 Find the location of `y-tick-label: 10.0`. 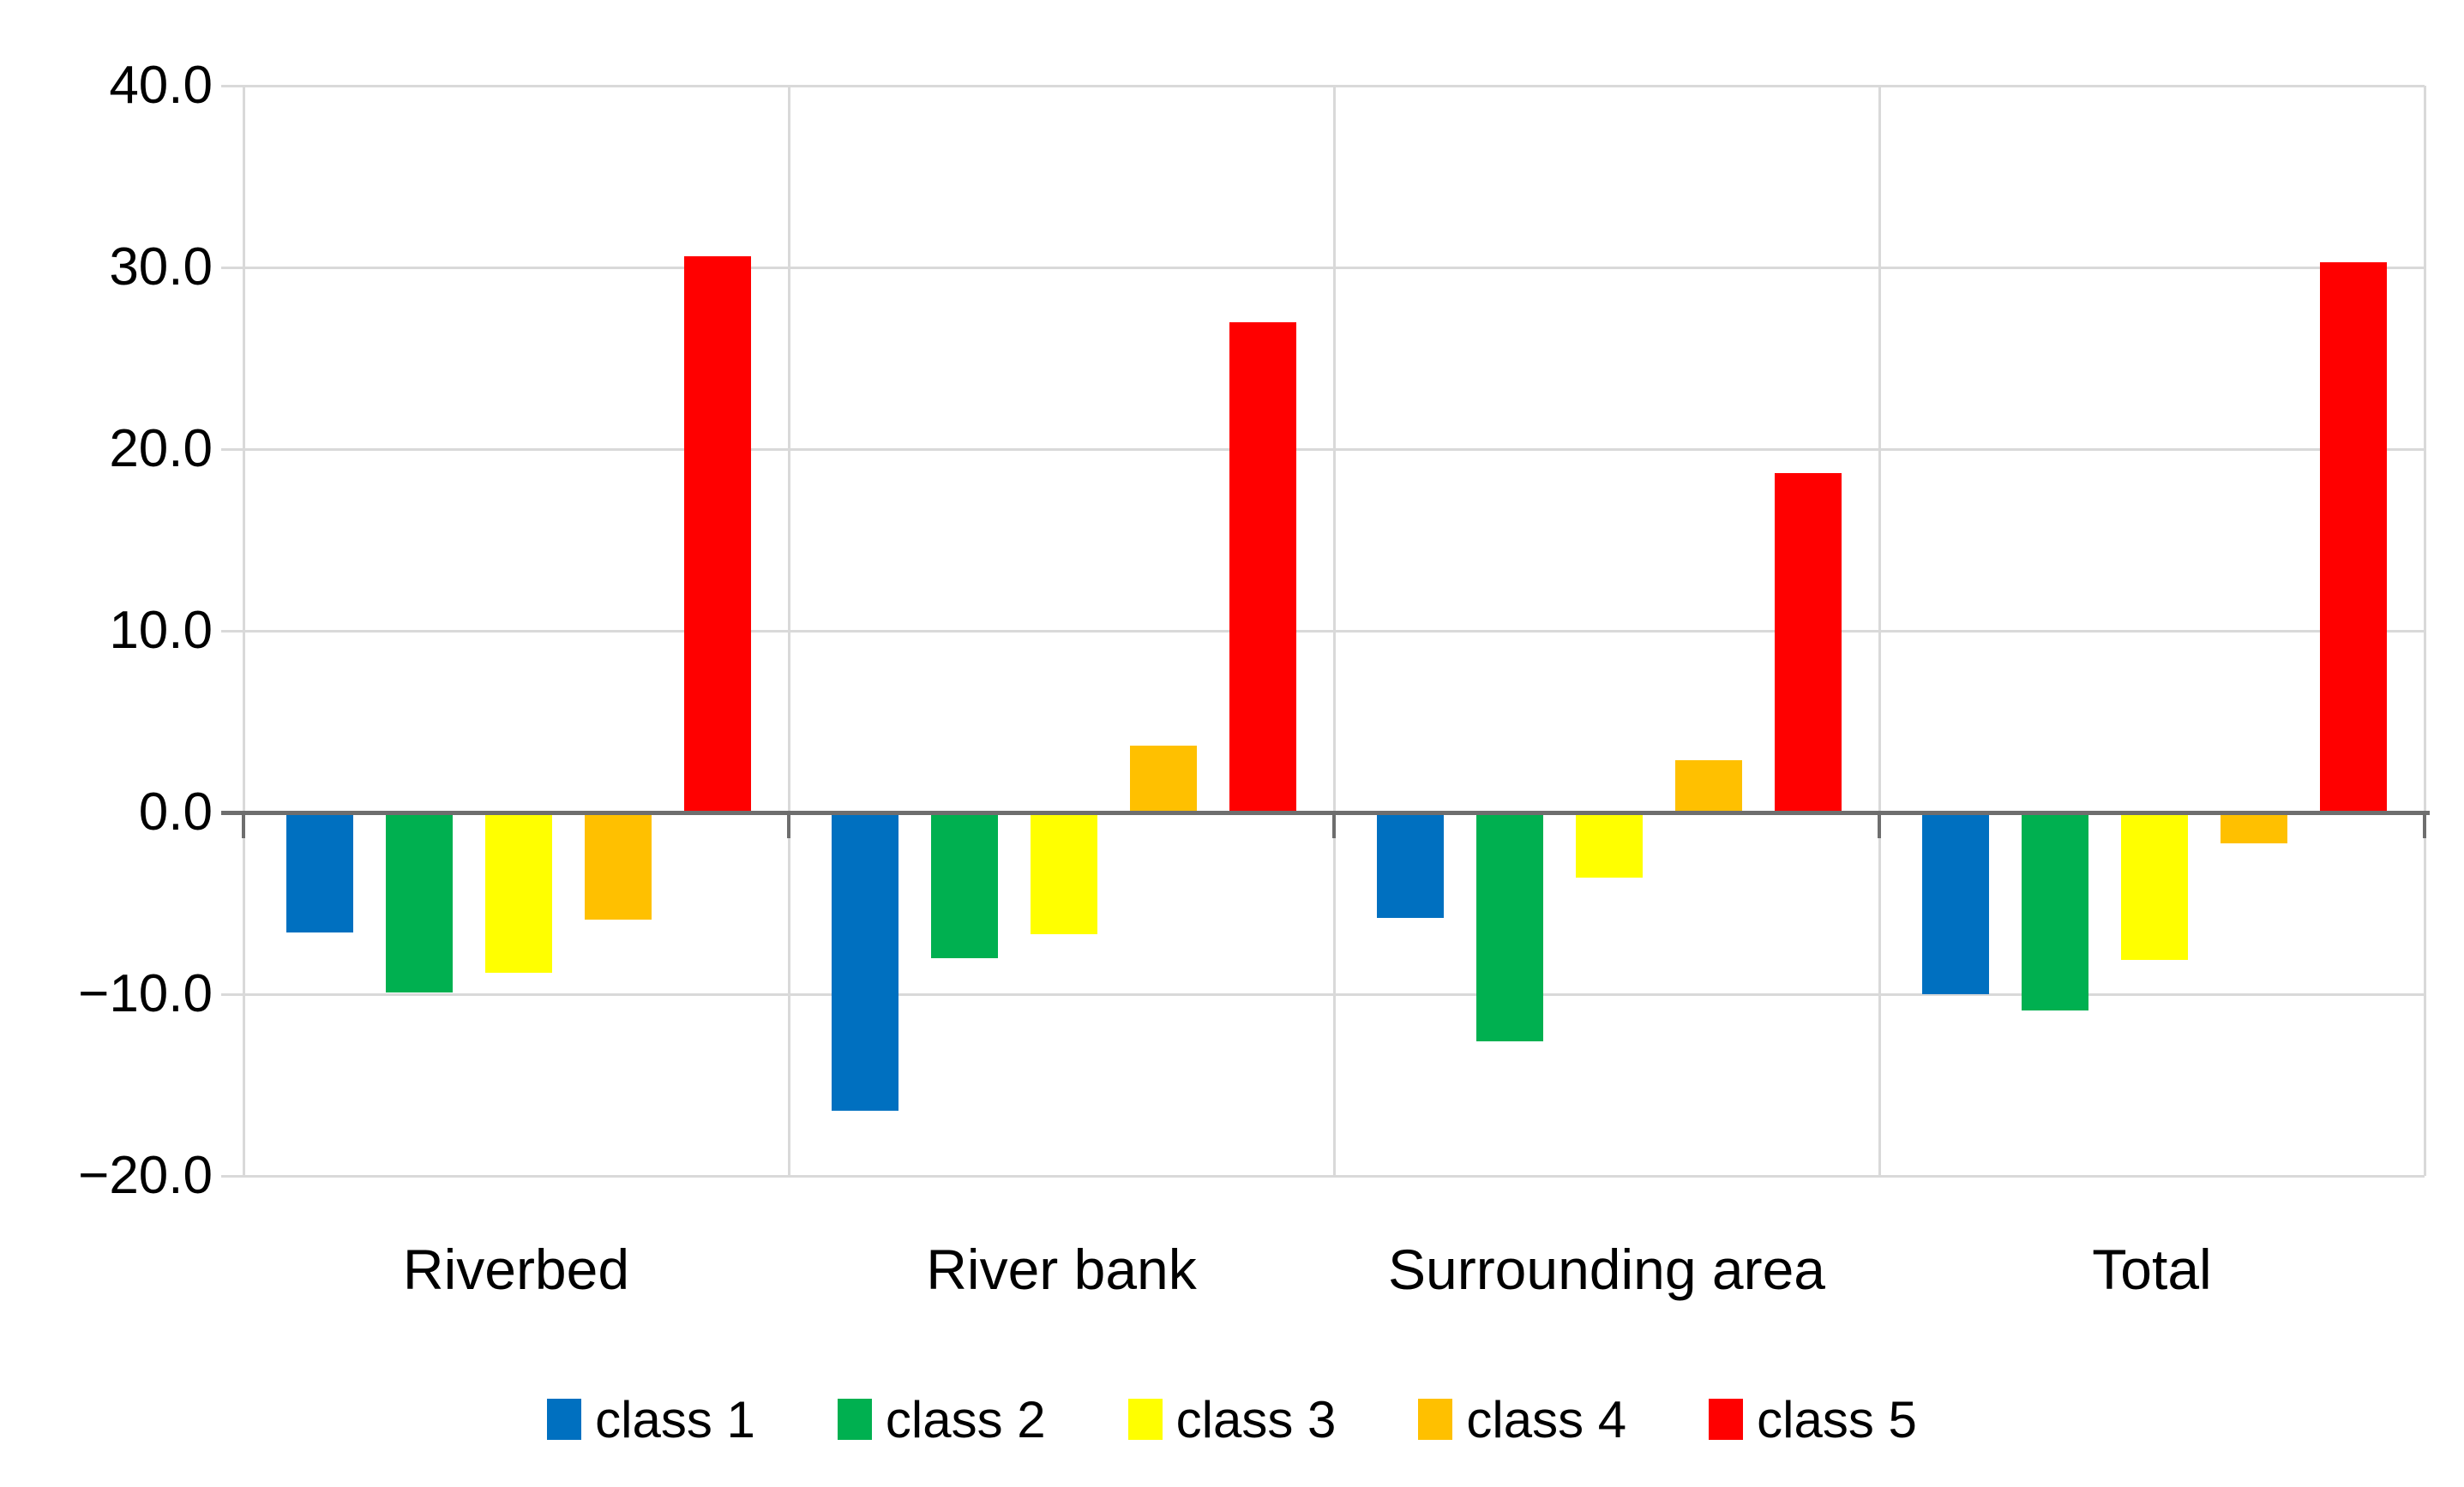

y-tick-label: 10.0 is located at coordinates (161, 630).